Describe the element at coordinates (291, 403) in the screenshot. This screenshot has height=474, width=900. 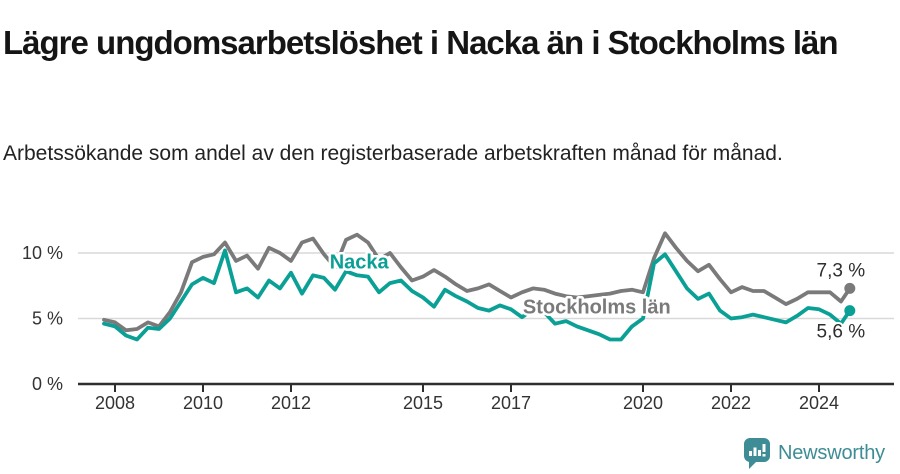
I see `x-axis-tick-label: 2012` at that location.